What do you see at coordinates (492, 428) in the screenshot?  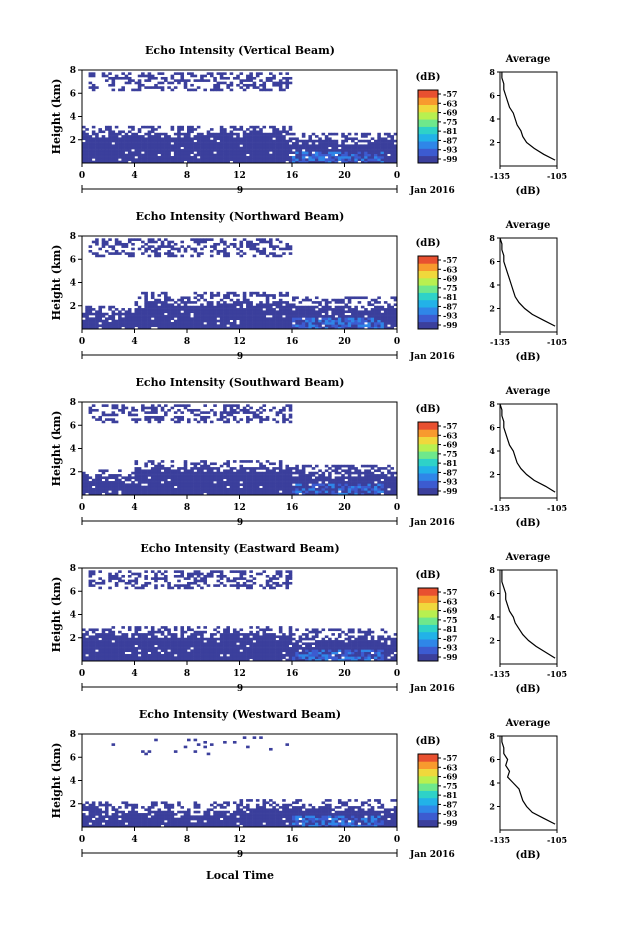 I see `average-y-tick-label: 6` at bounding box center [492, 428].